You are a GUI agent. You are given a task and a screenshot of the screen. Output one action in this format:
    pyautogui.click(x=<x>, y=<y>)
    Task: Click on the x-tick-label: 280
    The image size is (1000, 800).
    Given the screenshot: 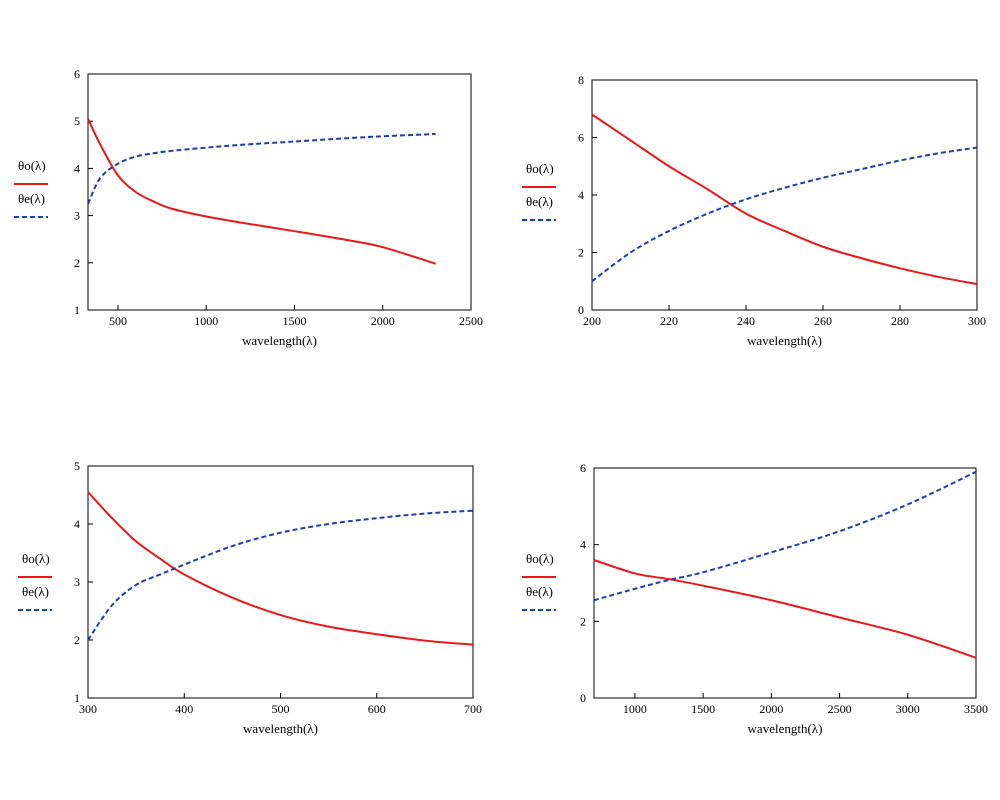 What is the action you would take?
    pyautogui.click(x=900, y=321)
    